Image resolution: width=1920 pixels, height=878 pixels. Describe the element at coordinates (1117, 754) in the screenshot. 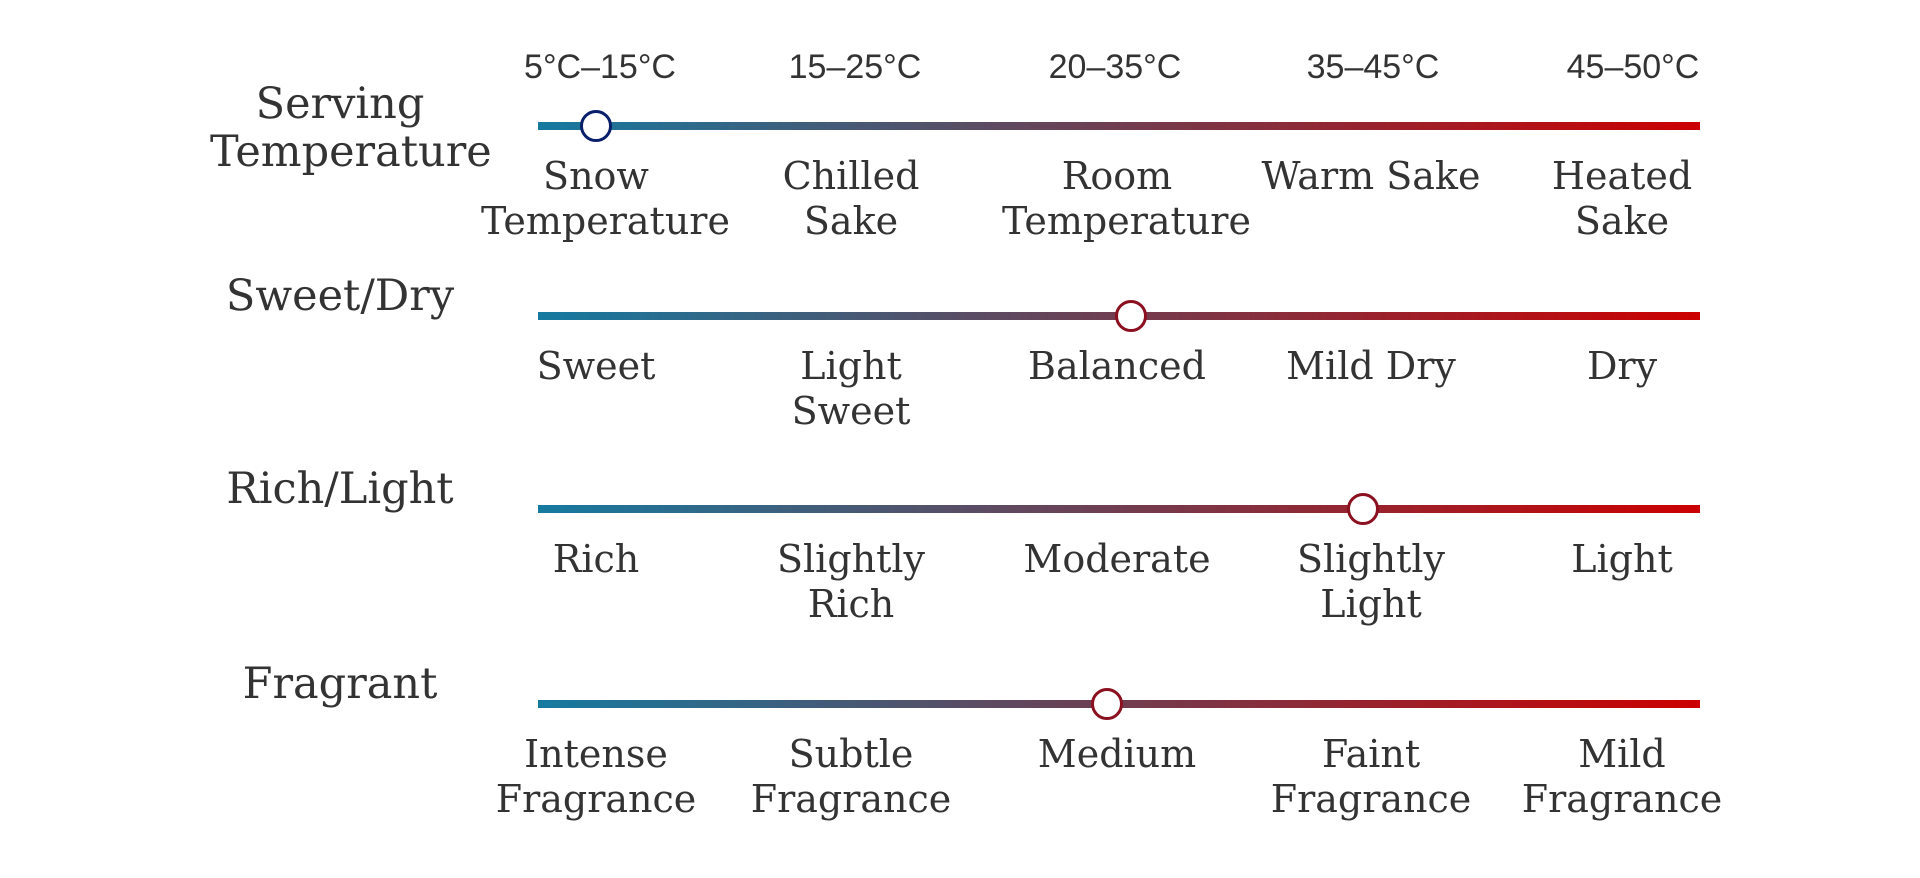

I see `scale-option-label: Medium` at that location.